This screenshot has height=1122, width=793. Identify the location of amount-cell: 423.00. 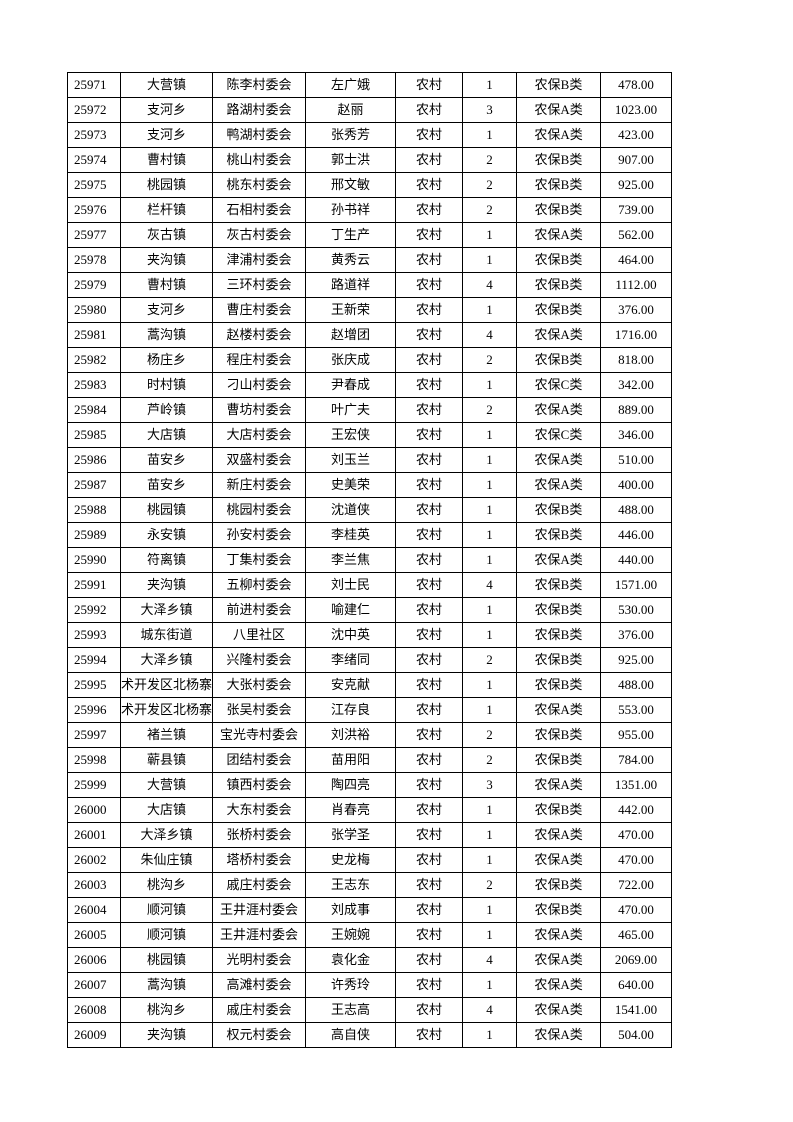
(636, 135).